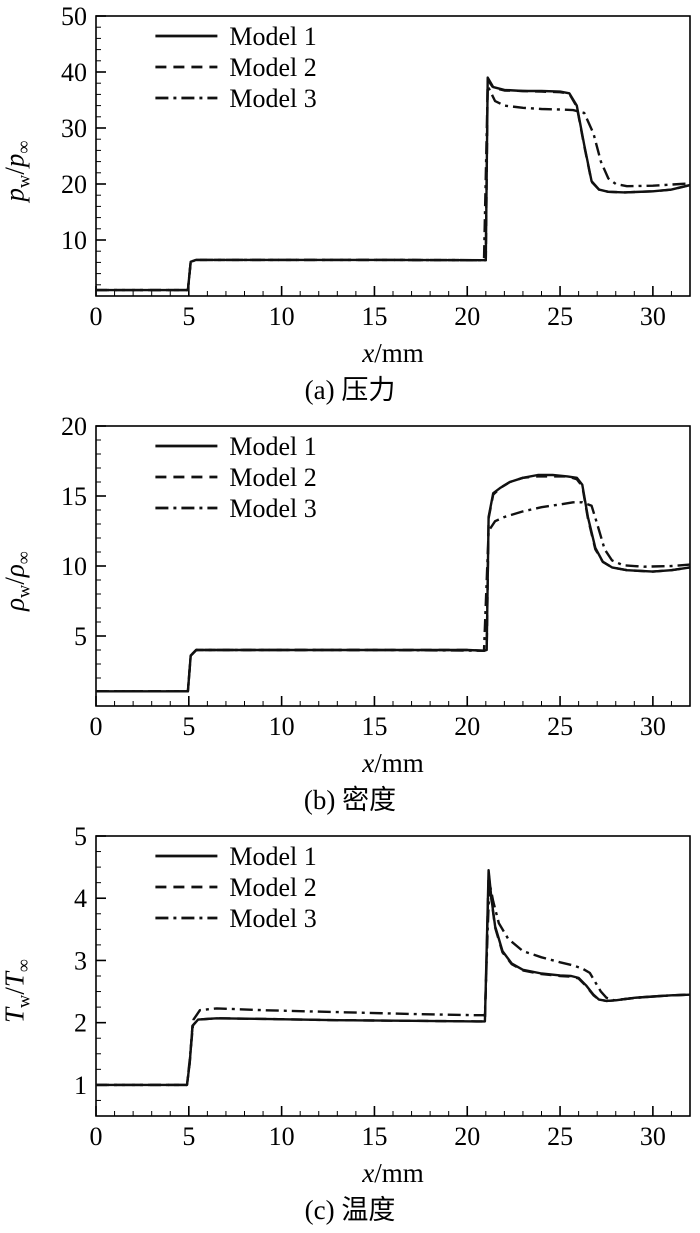 Image resolution: width=700 pixels, height=1233 pixels. I want to click on y-axis-title-text-b: ρw/ρ∞, so click(17, 581).